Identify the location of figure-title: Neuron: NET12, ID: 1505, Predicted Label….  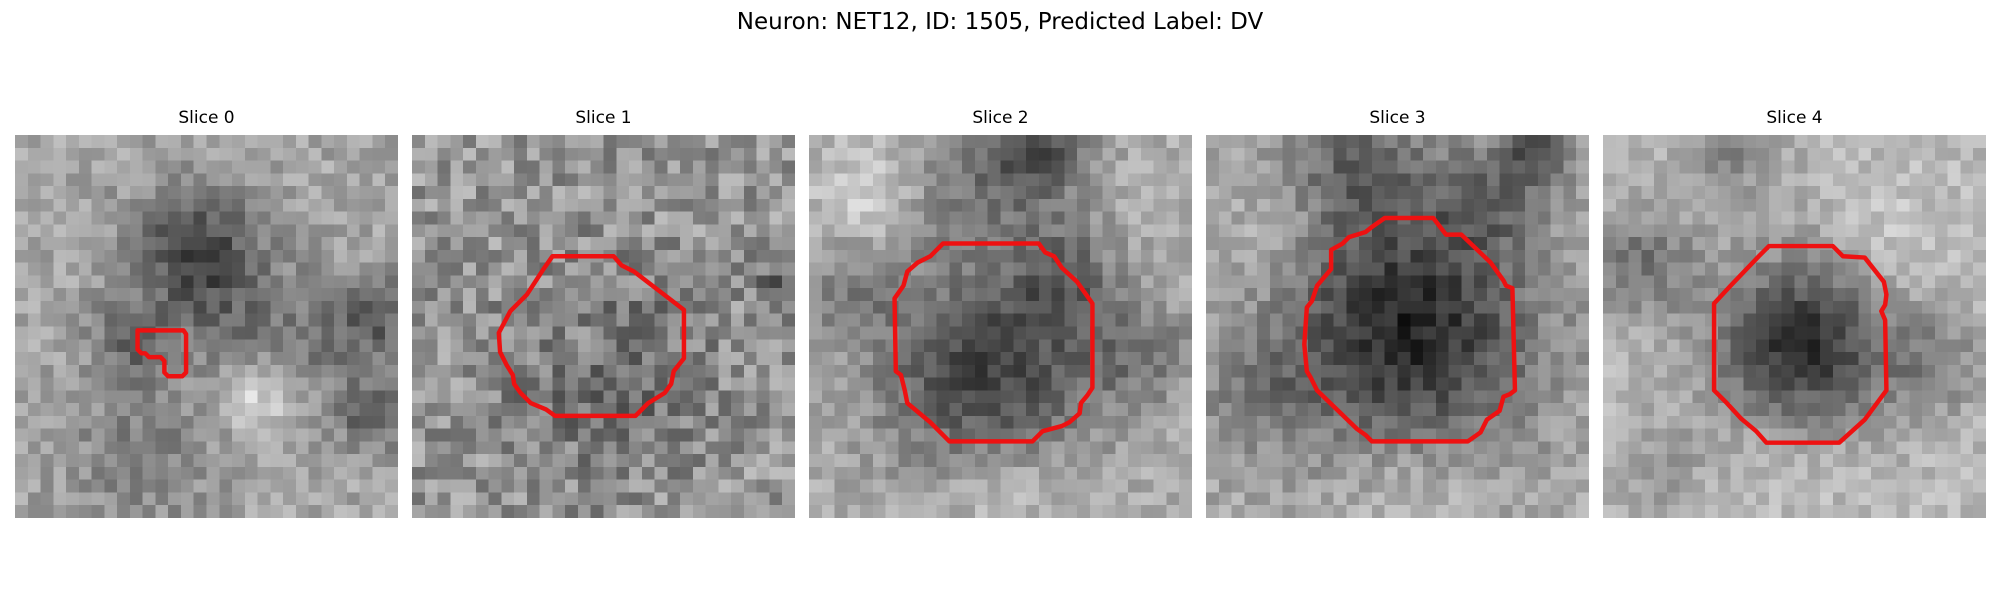
(1000, 22).